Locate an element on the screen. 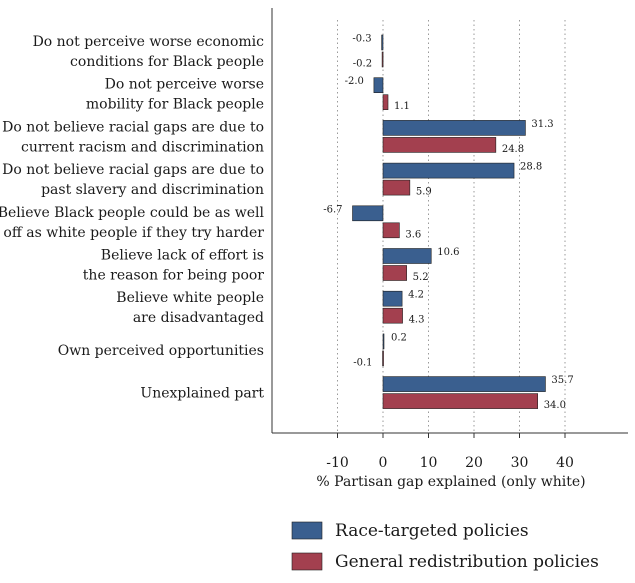  data-label: -2.0 is located at coordinates (354, 81).